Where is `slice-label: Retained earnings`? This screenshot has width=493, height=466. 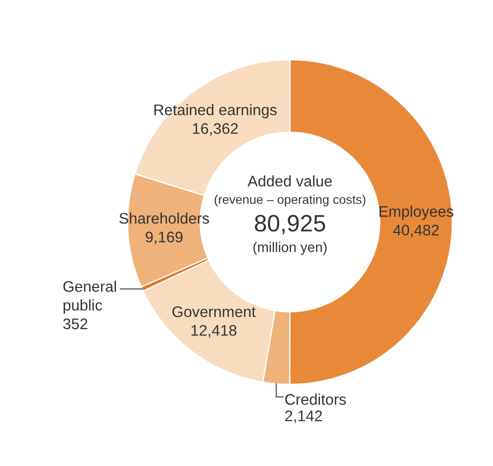
slice-label: Retained earnings is located at coordinates (215, 111).